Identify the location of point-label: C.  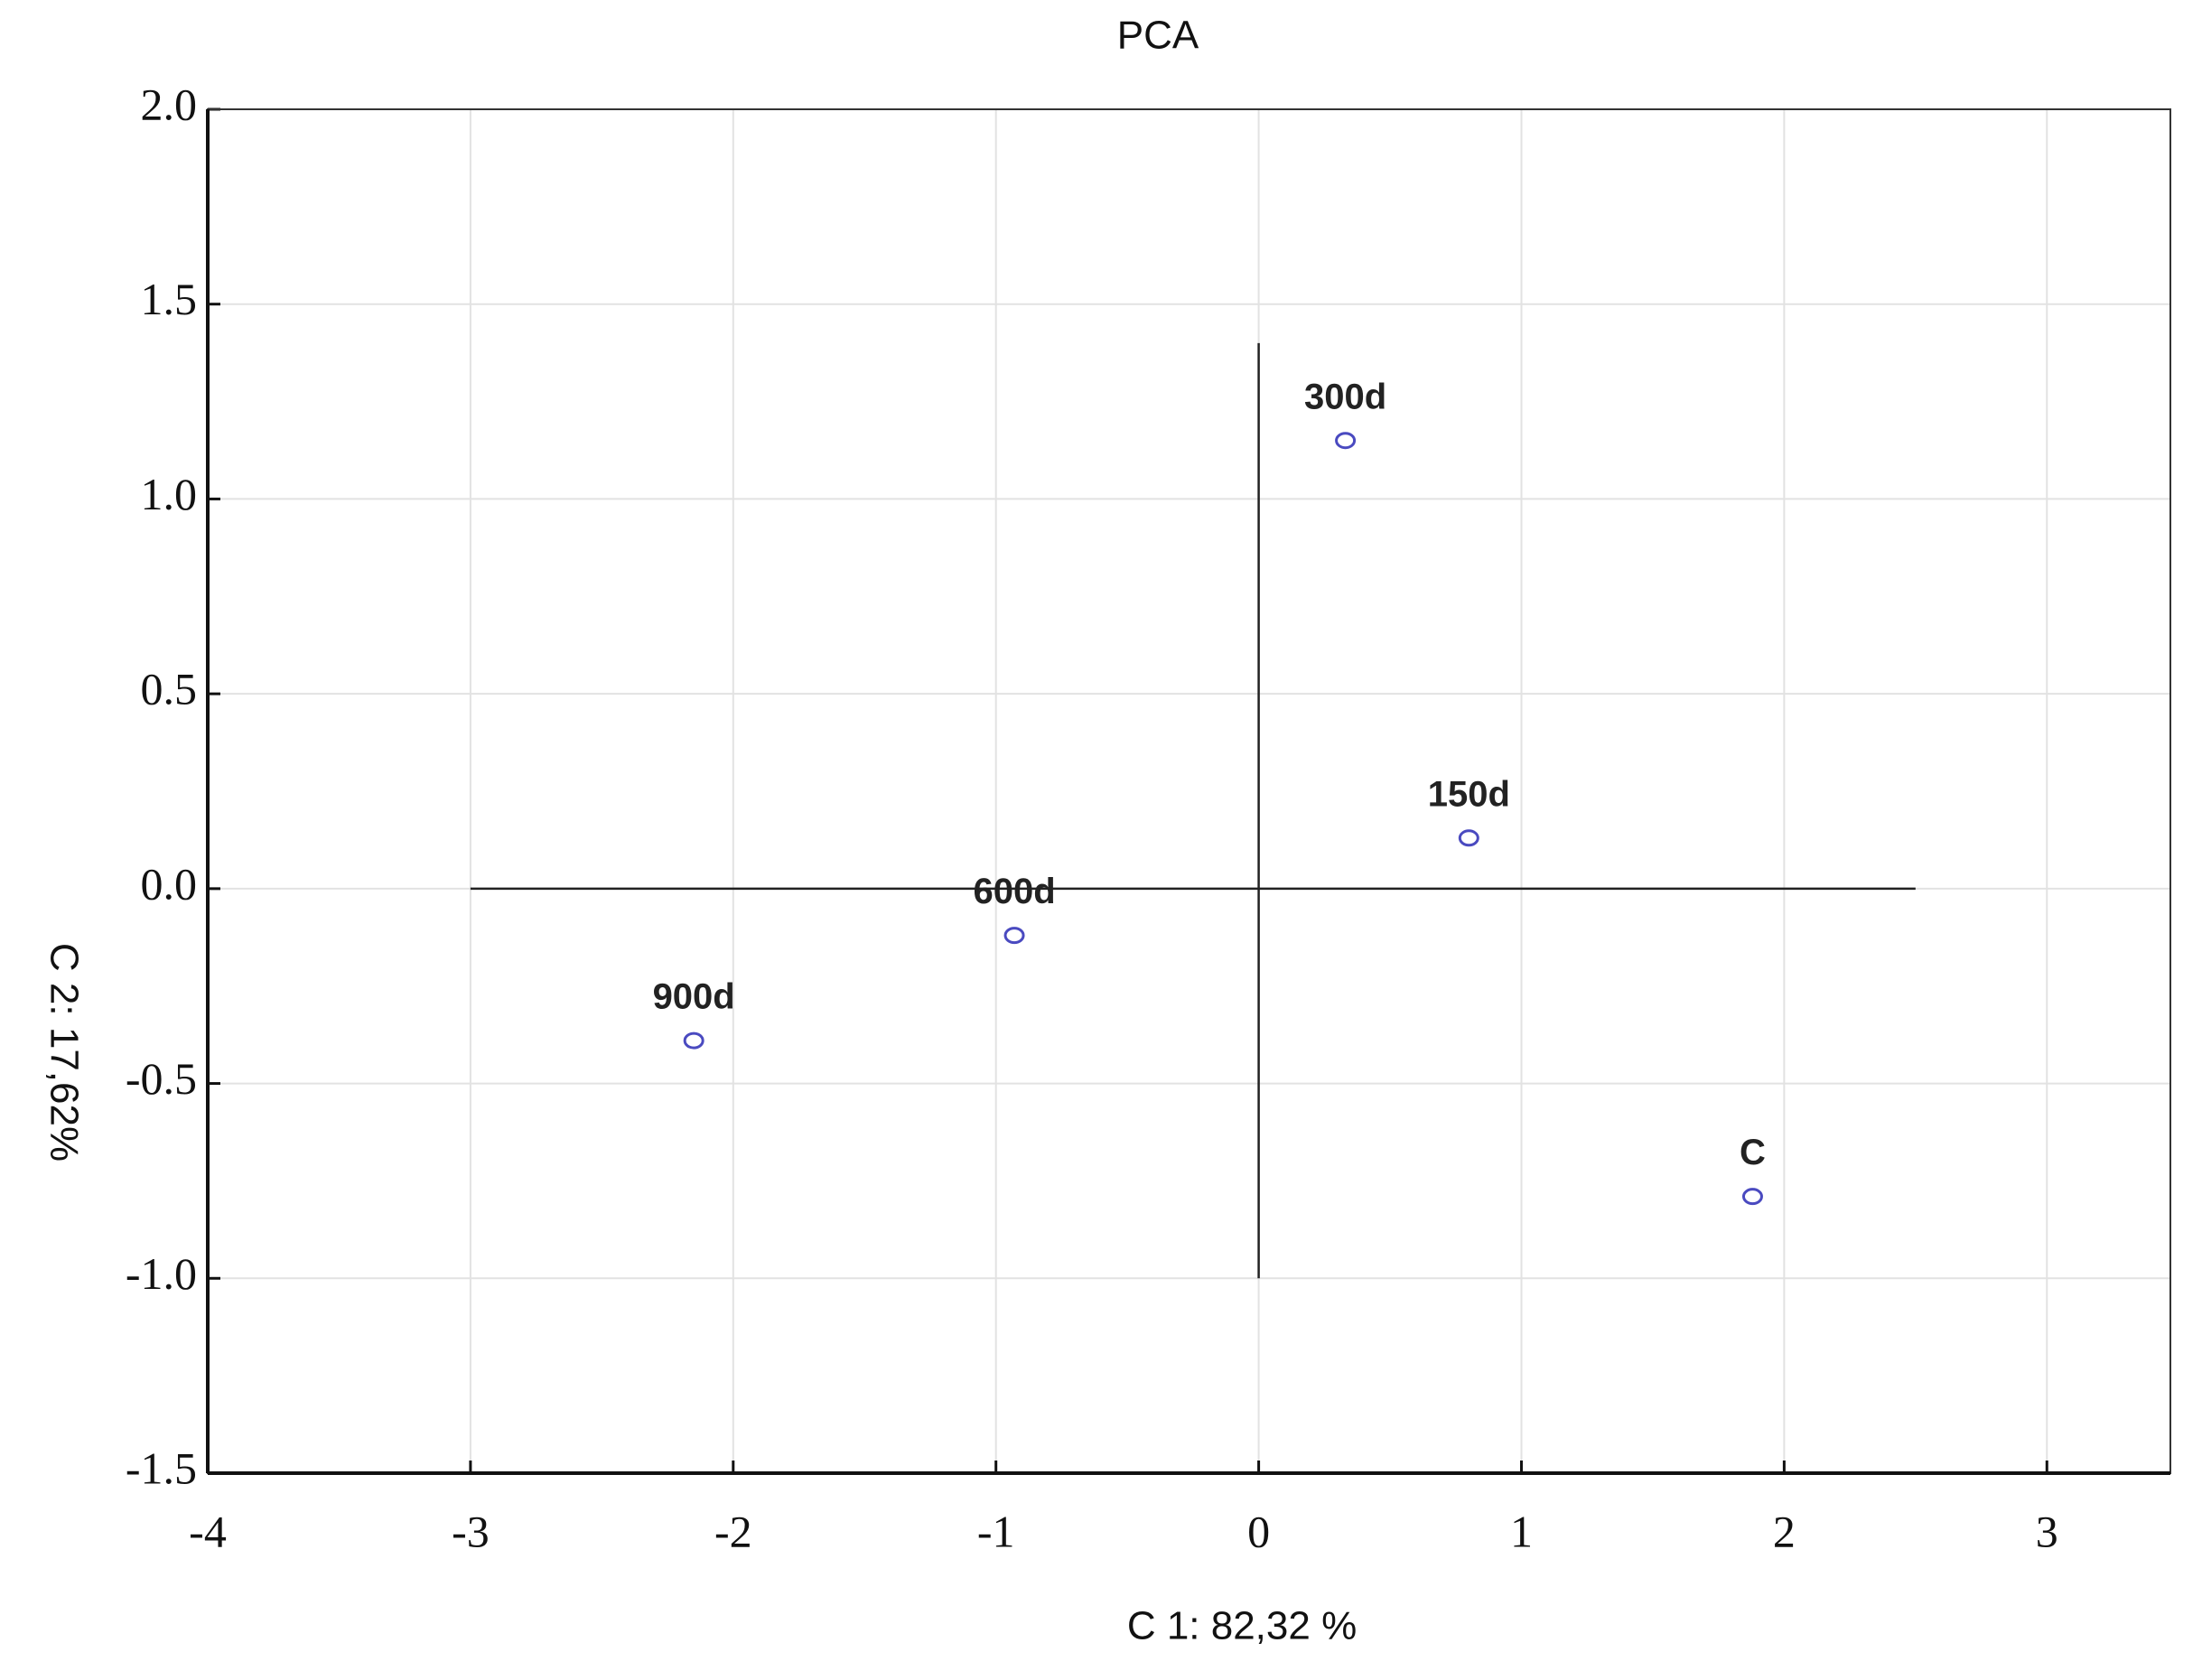
(1753, 1152).